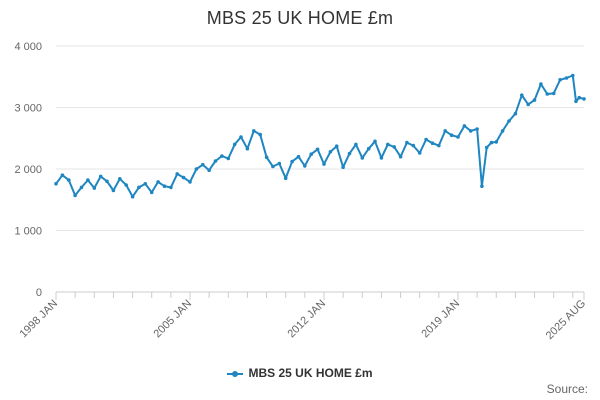 The image size is (600, 400). What do you see at coordinates (39, 293) in the screenshot?
I see `y-tick-label: 0` at bounding box center [39, 293].